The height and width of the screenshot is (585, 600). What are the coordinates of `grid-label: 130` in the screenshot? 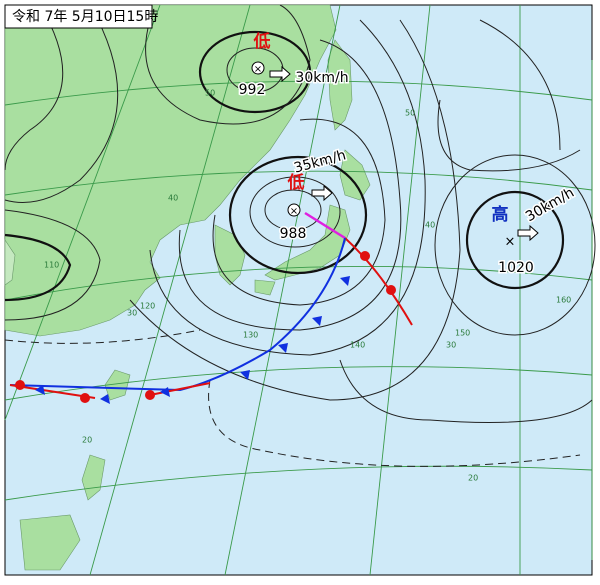 It's located at (250, 335).